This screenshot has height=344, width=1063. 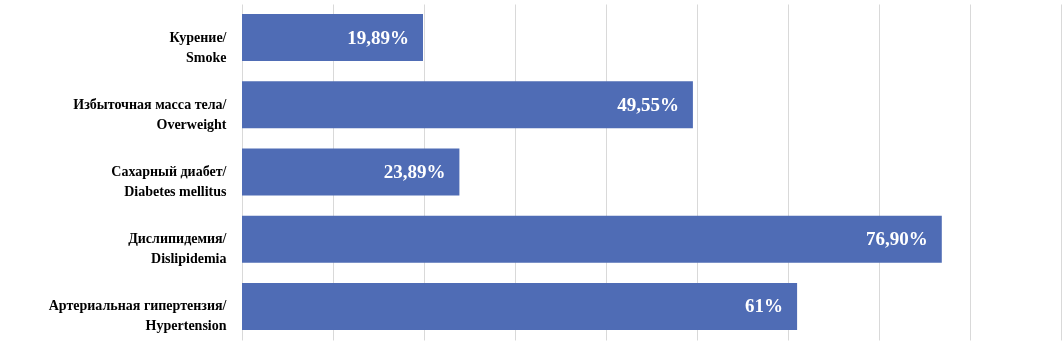 What do you see at coordinates (378, 37) in the screenshot?
I see `data-label: 19,89%` at bounding box center [378, 37].